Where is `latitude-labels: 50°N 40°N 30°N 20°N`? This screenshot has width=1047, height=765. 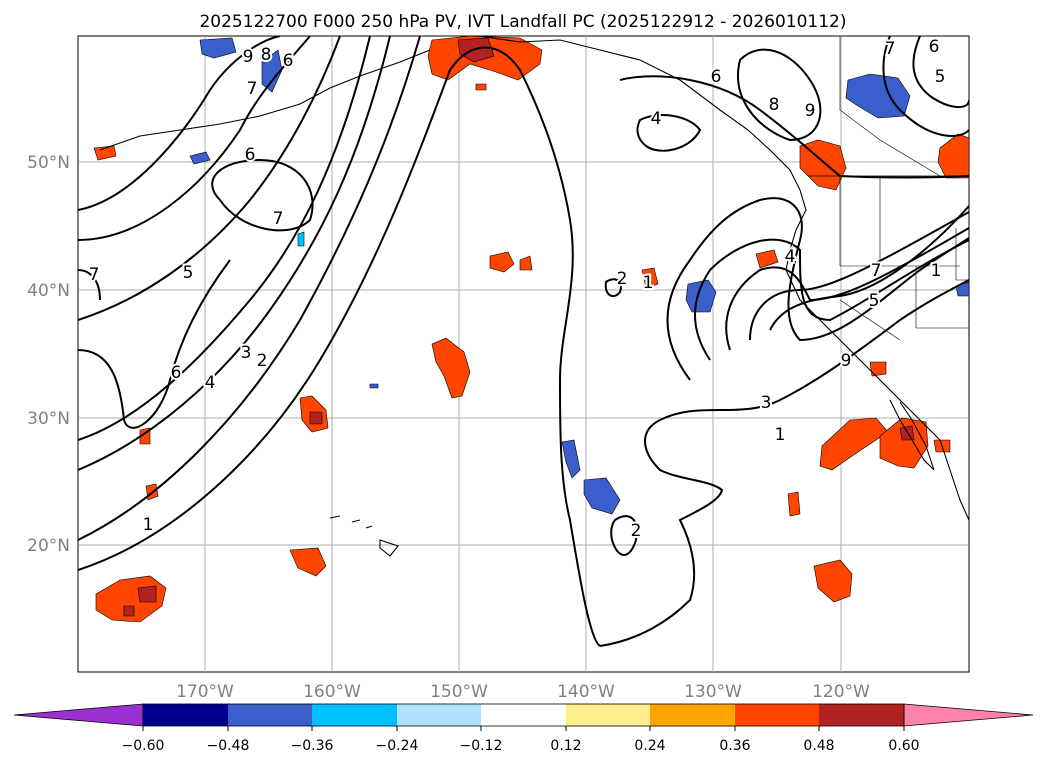
latitude-labels: 50°N 40°N 30°N 20°N is located at coordinates (48, 354).